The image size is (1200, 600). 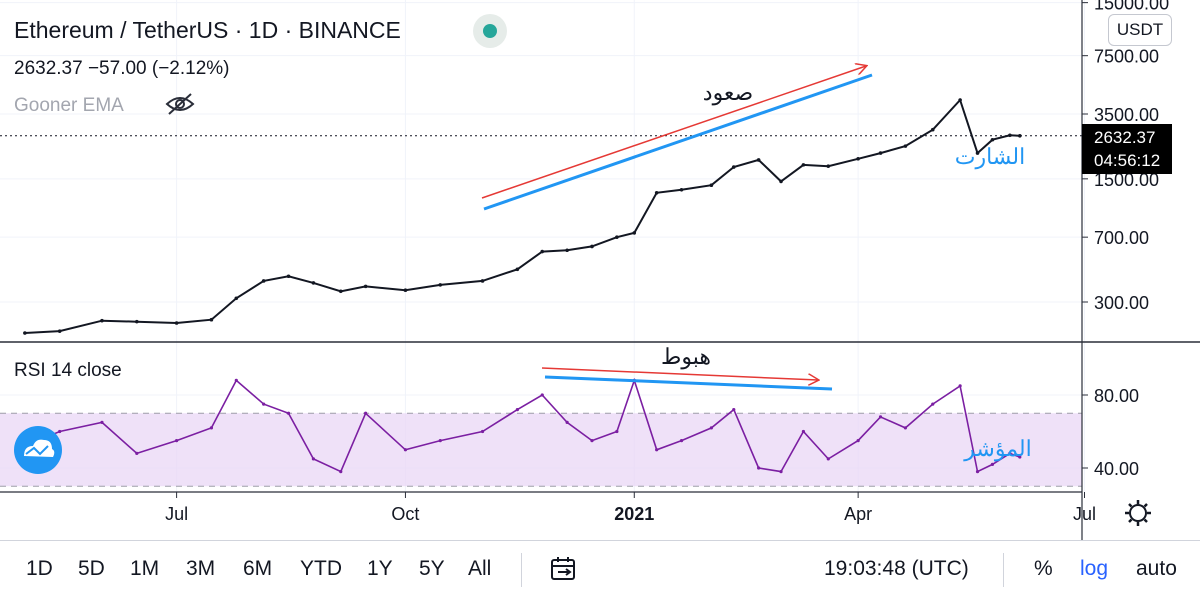 What do you see at coordinates (38, 450) in the screenshot?
I see `tradingview-logo` at bounding box center [38, 450].